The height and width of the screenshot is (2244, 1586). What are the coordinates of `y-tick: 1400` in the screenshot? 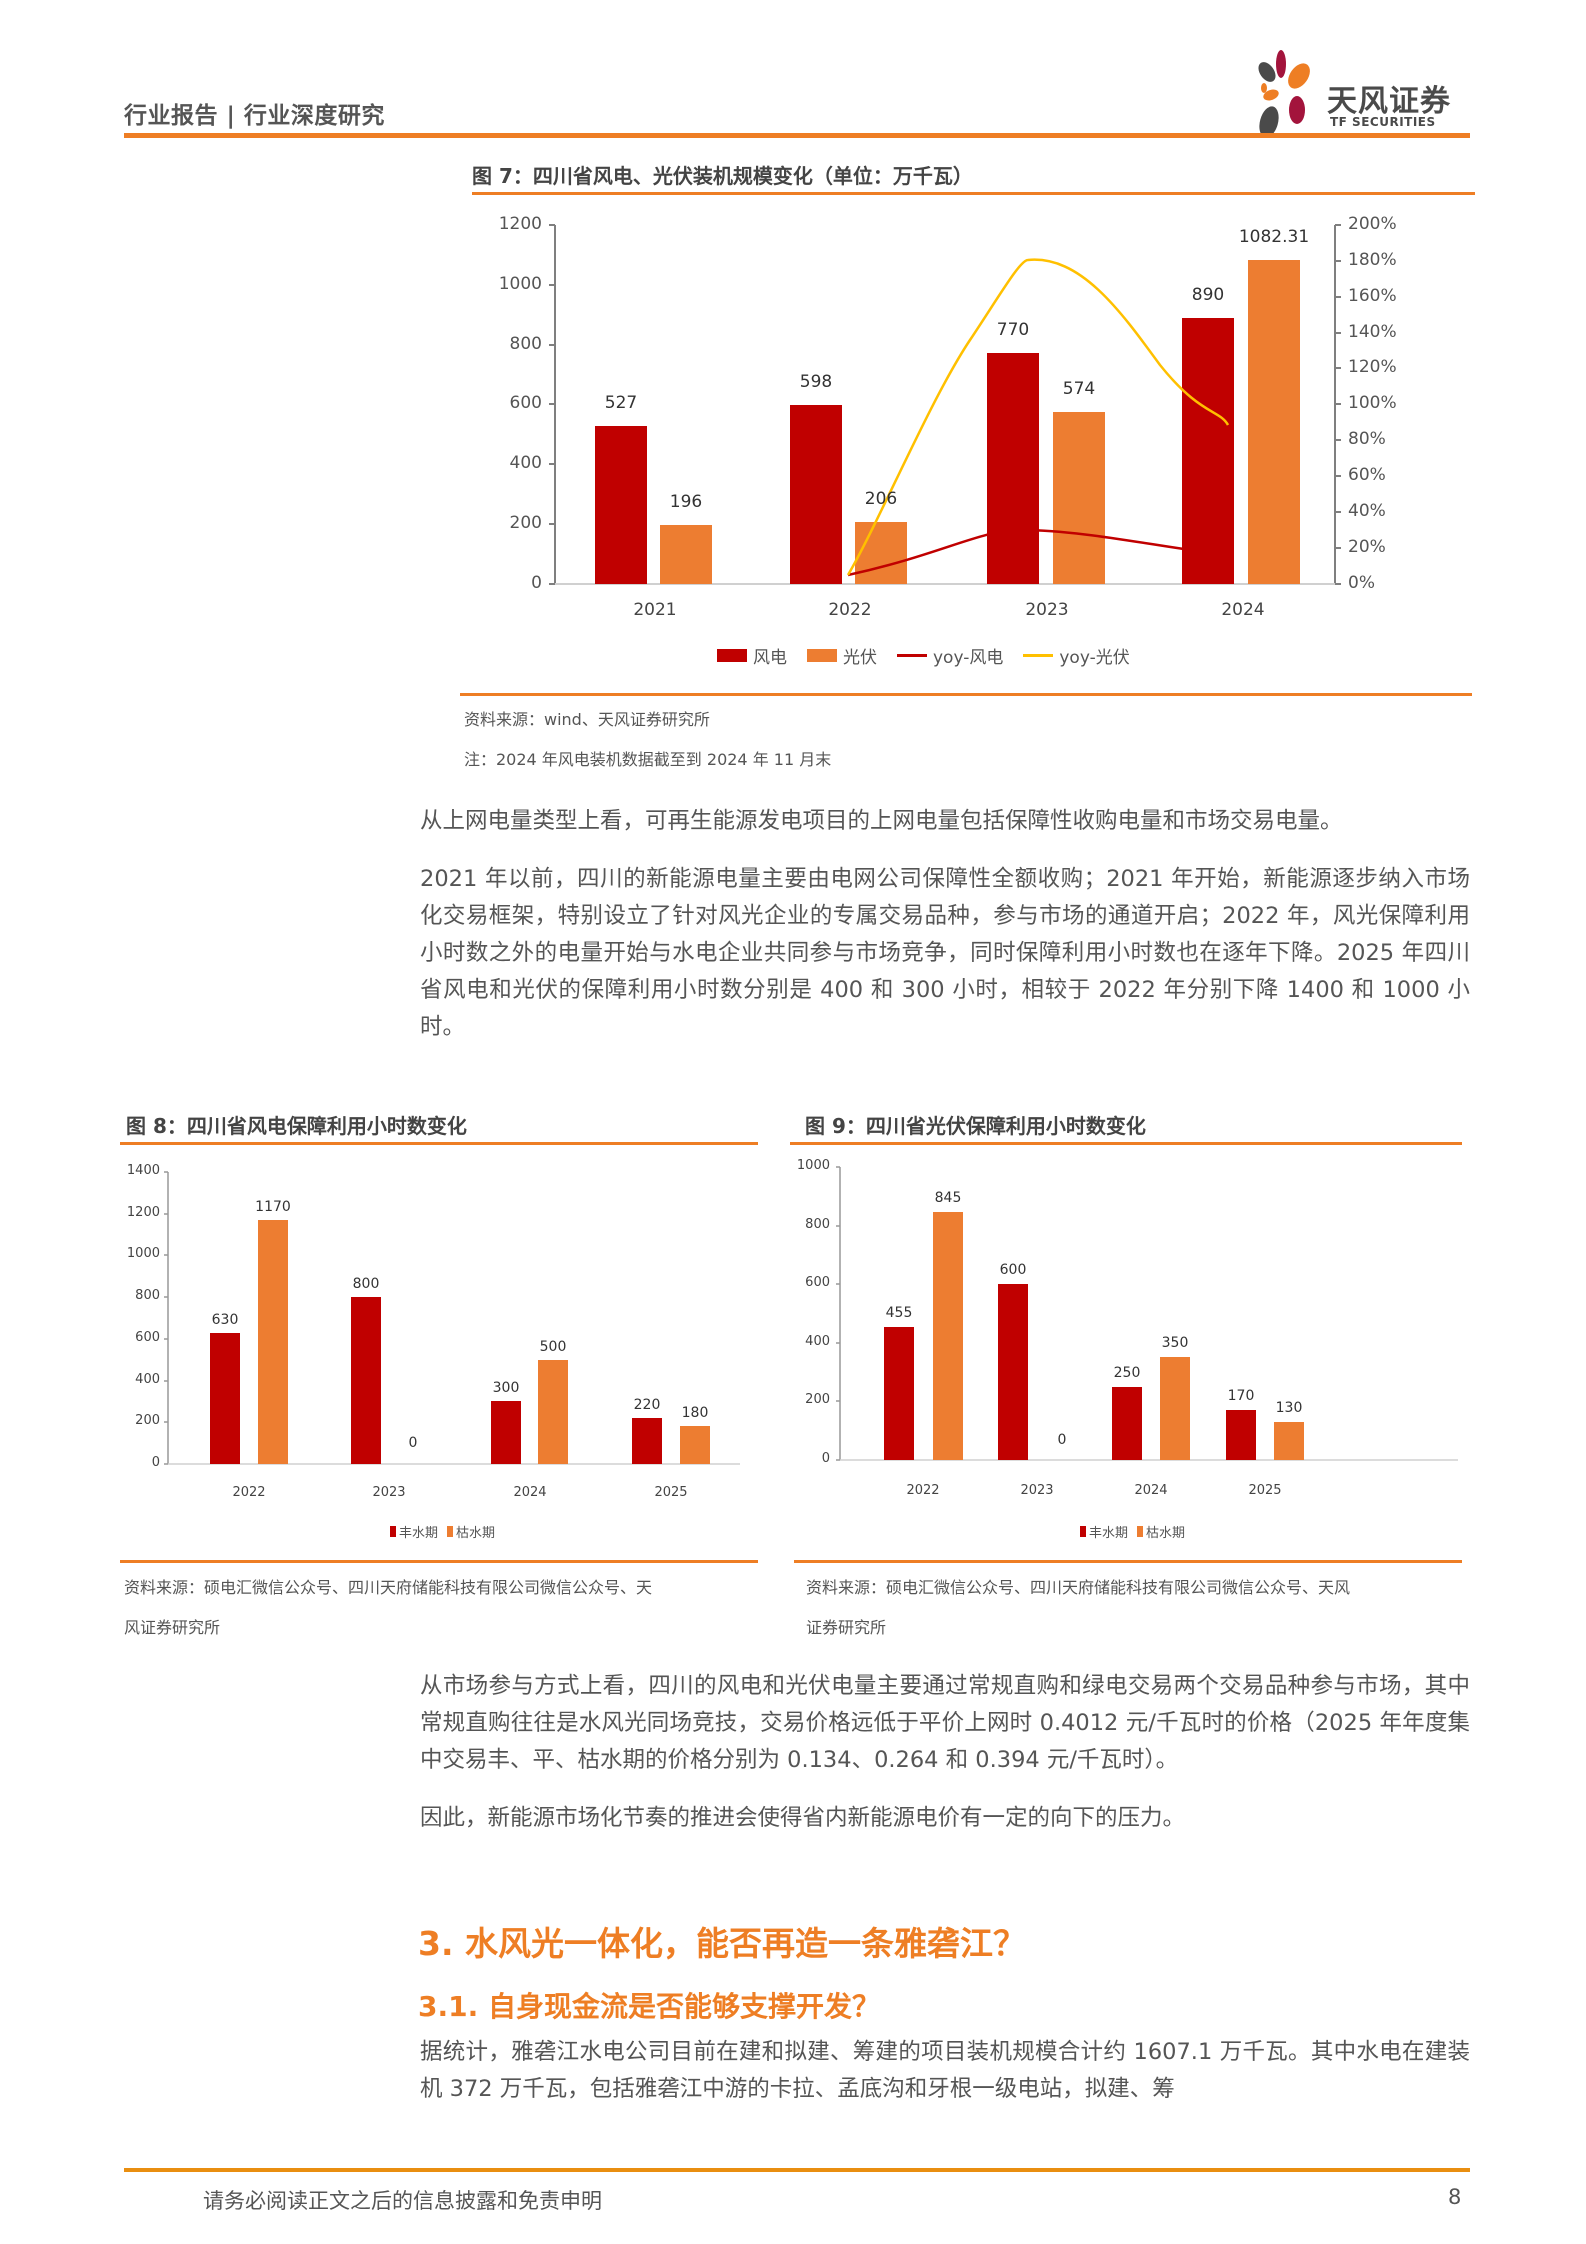 It's located at (143, 1170).